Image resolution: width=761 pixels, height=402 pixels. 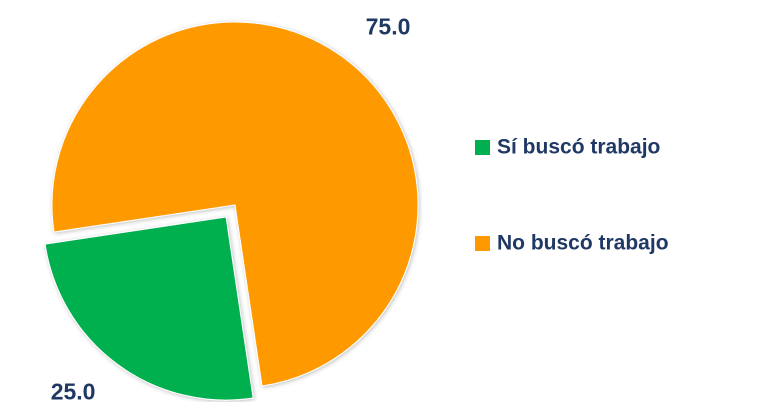 I want to click on legend-label: No buscó trabajo, so click(x=583, y=243).